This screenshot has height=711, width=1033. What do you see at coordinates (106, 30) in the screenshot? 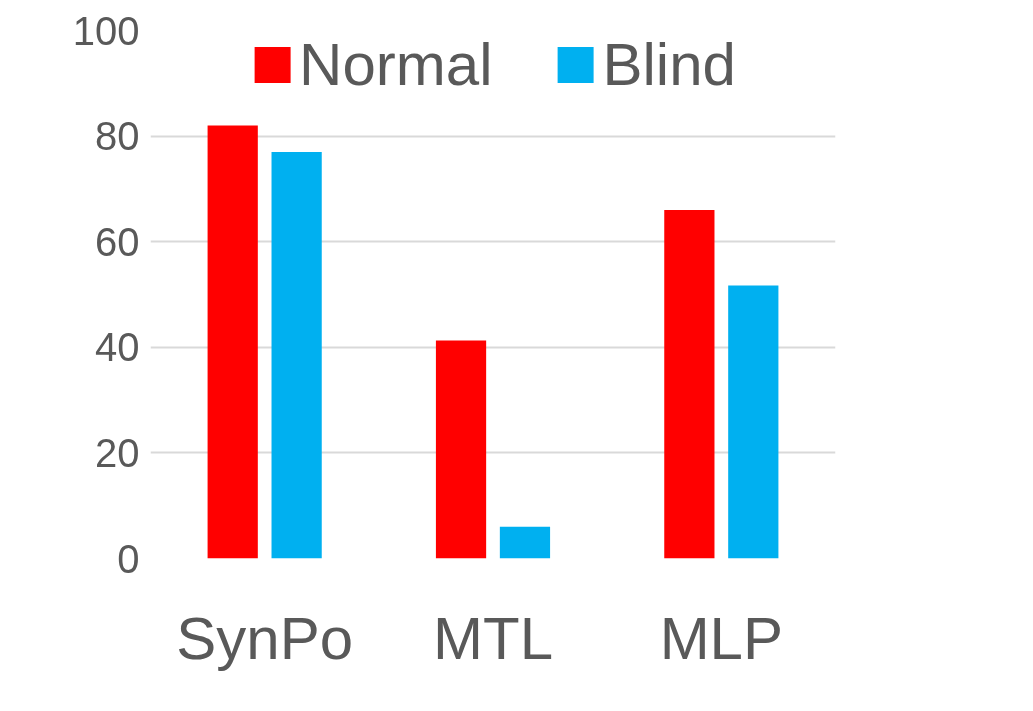
I see `y-tick-label: 100` at bounding box center [106, 30].